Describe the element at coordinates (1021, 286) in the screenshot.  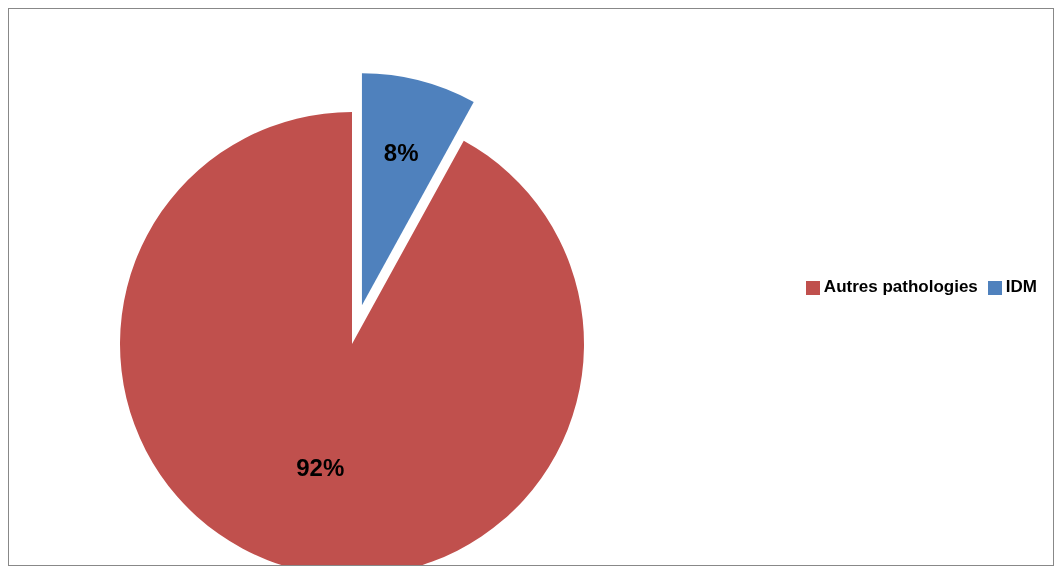
I see `legend-label: IDM` at that location.